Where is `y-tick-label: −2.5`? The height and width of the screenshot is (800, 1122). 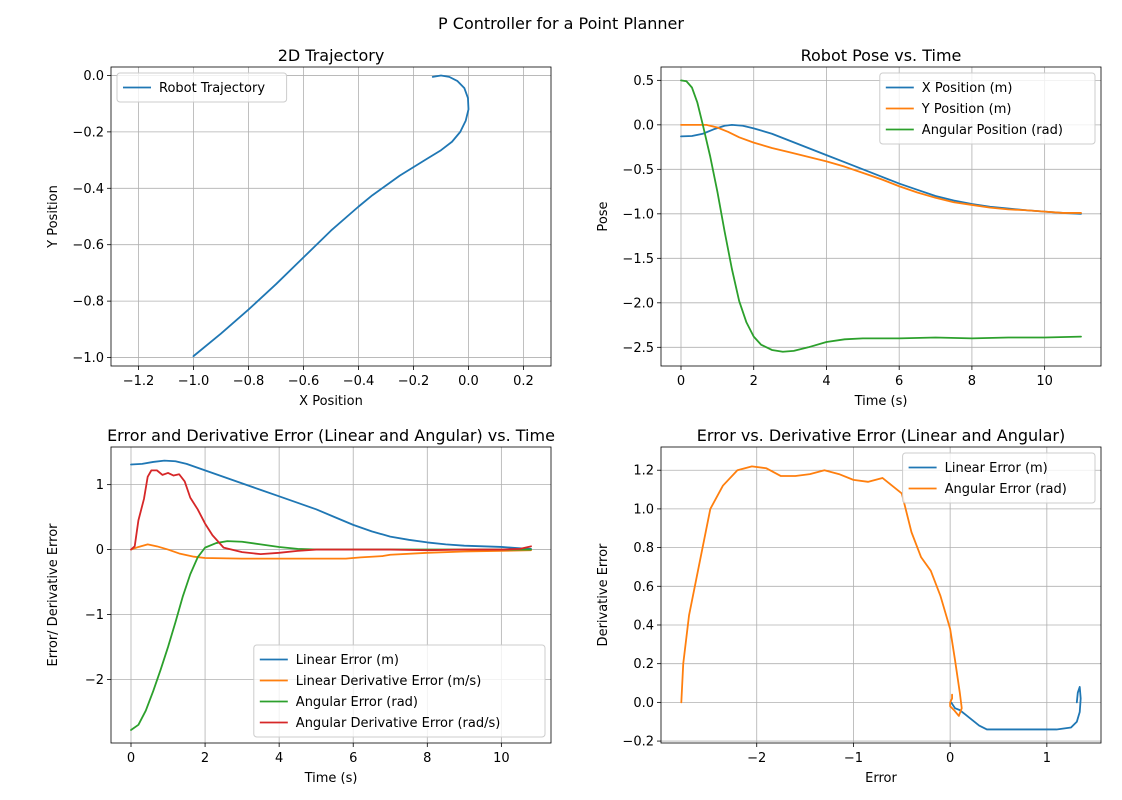 y-tick-label: −2.5 is located at coordinates (638, 348).